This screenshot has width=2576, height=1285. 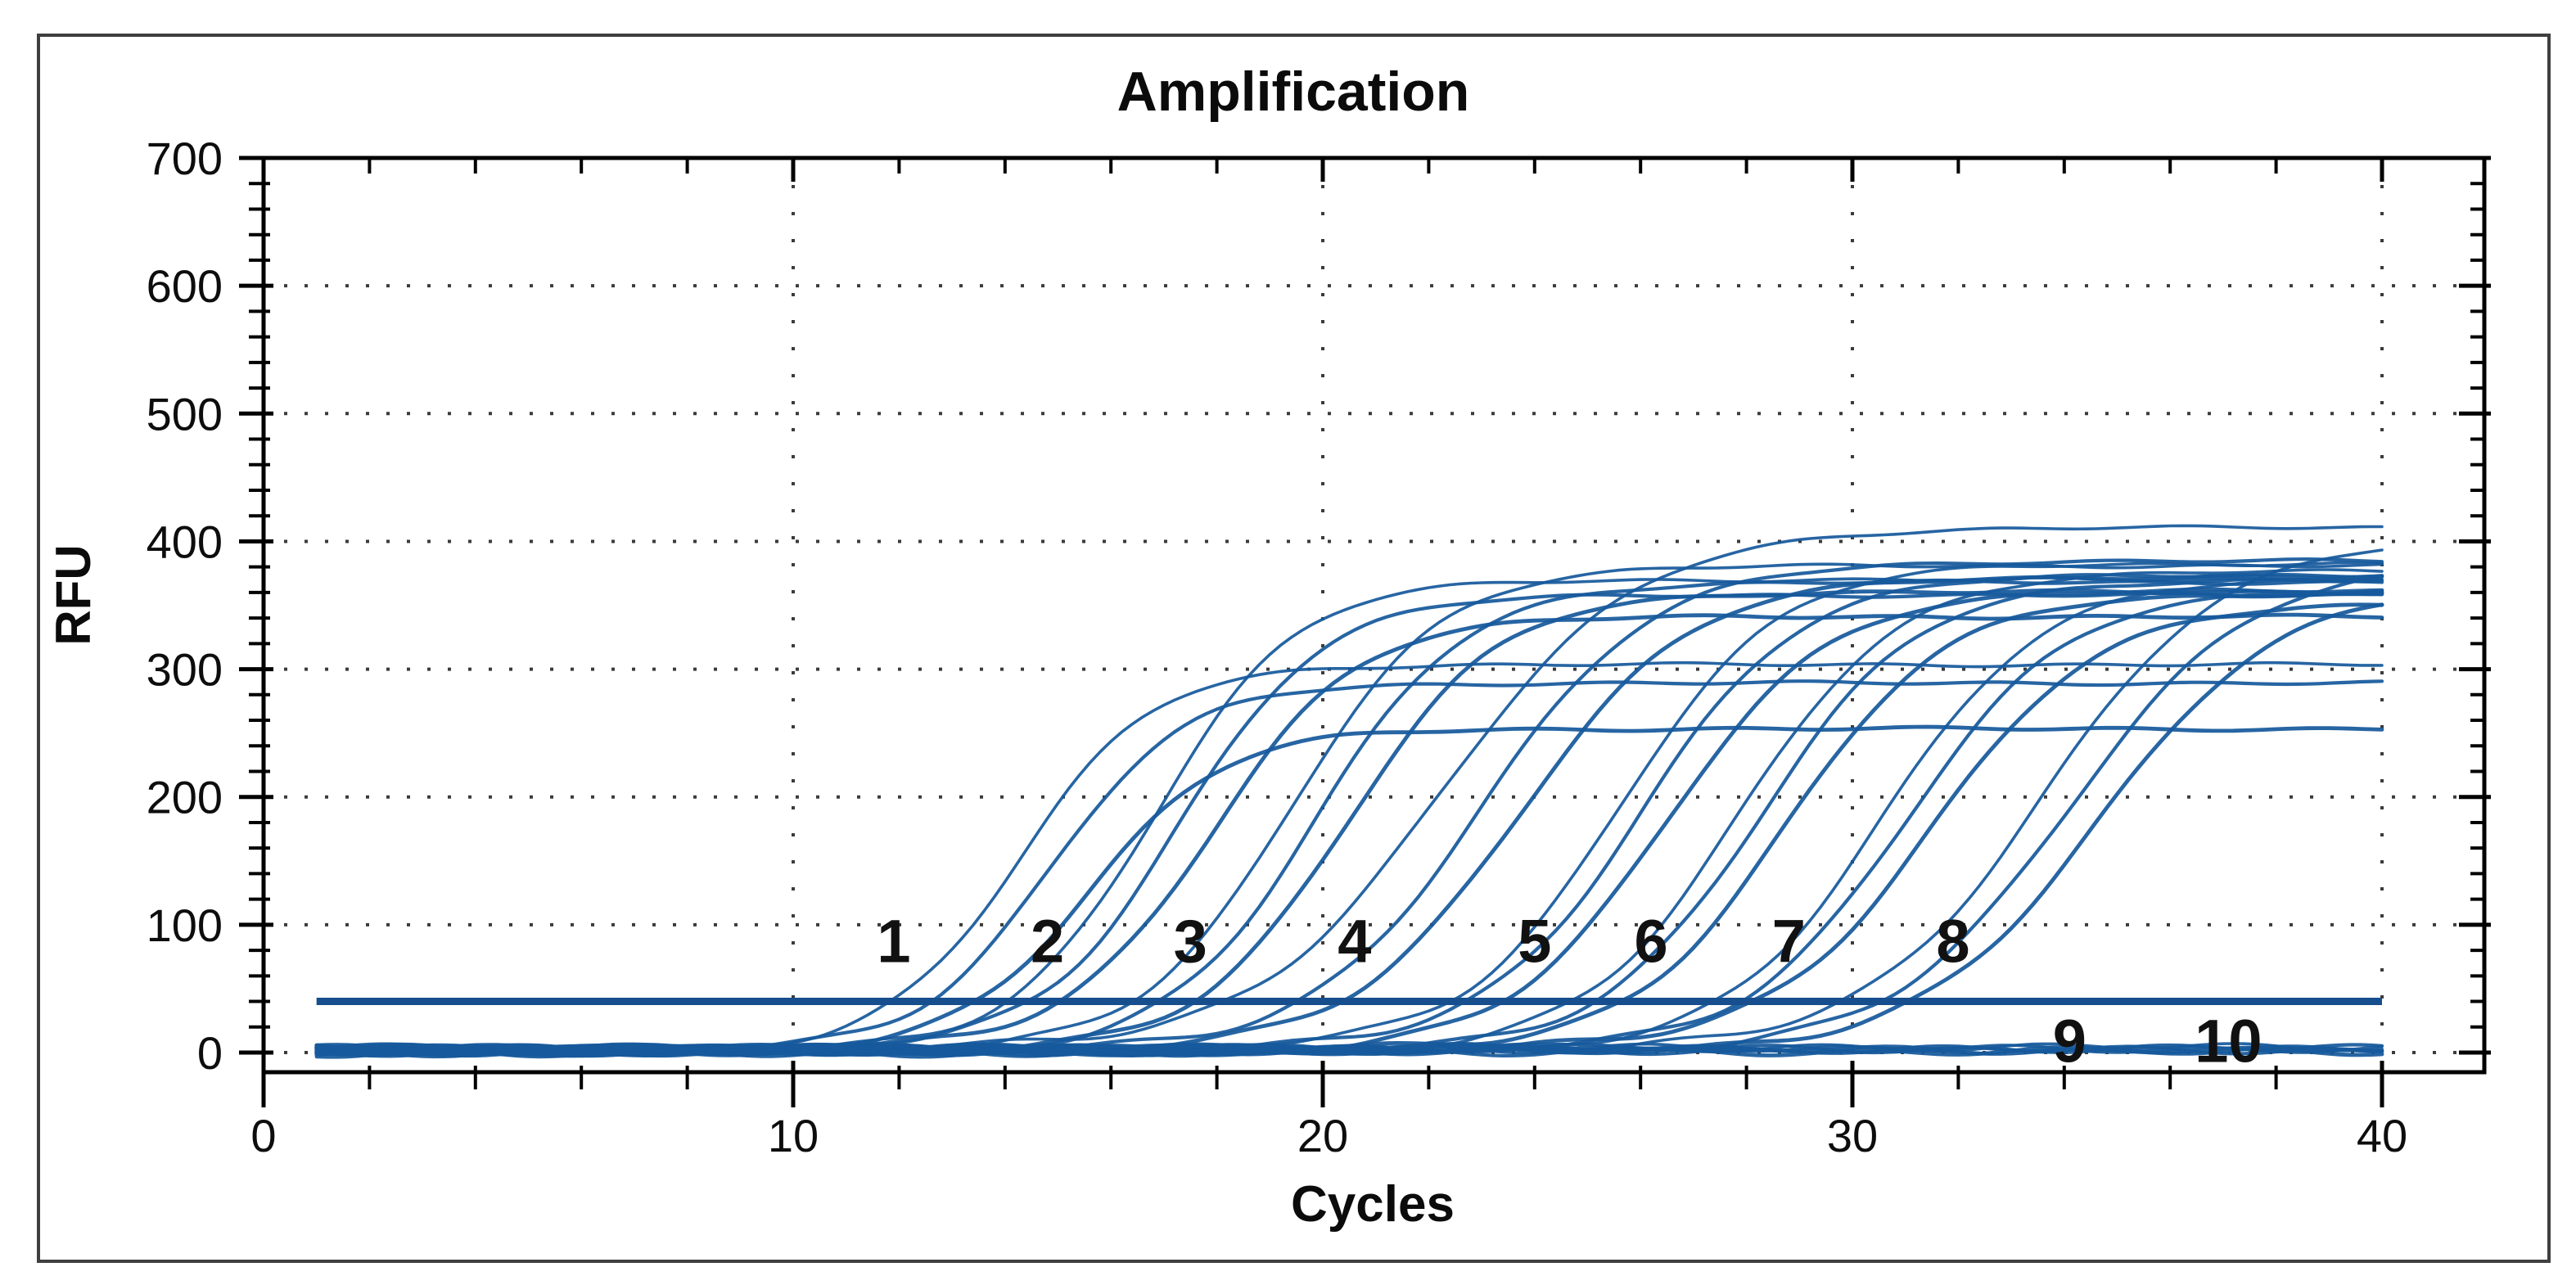 I want to click on x-tick-label-30: 30, so click(x=1852, y=1136).